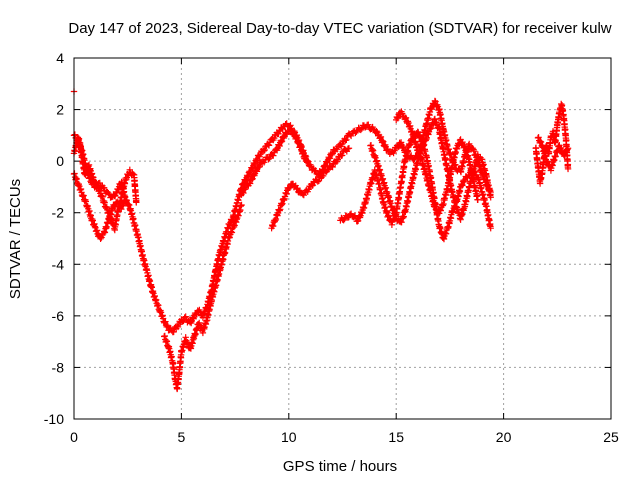 This screenshot has height=480, width=640. What do you see at coordinates (60, 161) in the screenshot?
I see `y-tick-label: 0` at bounding box center [60, 161].